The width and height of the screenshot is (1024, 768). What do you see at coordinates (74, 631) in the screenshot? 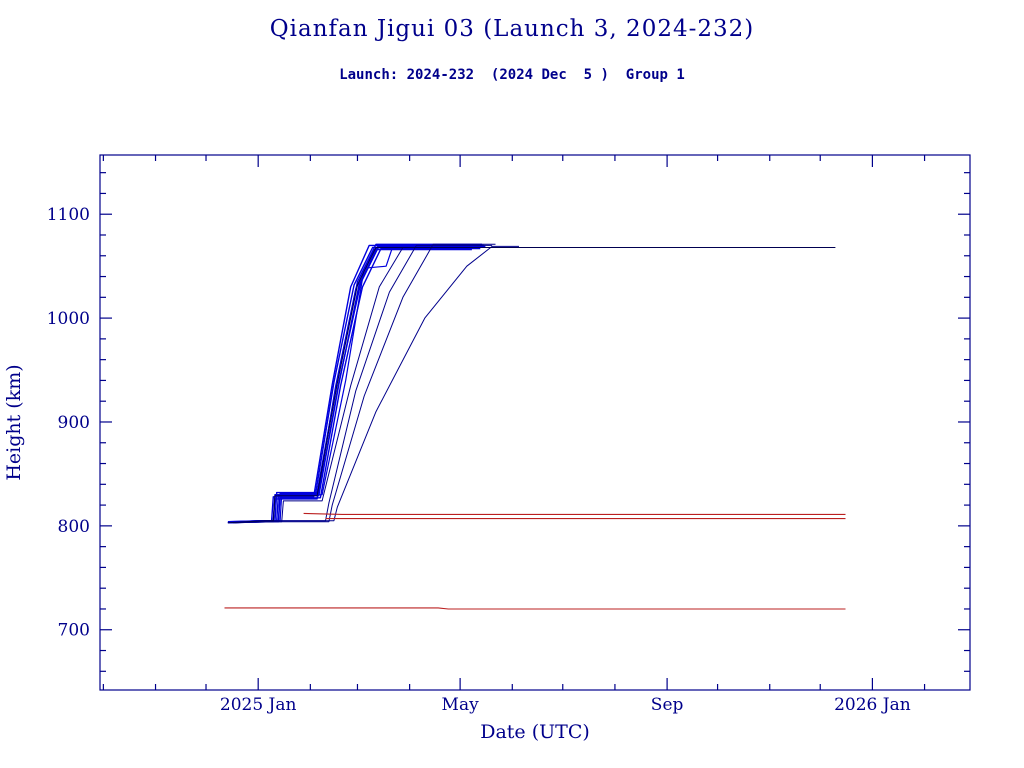
I see `y-tick-label: 700` at bounding box center [74, 631].